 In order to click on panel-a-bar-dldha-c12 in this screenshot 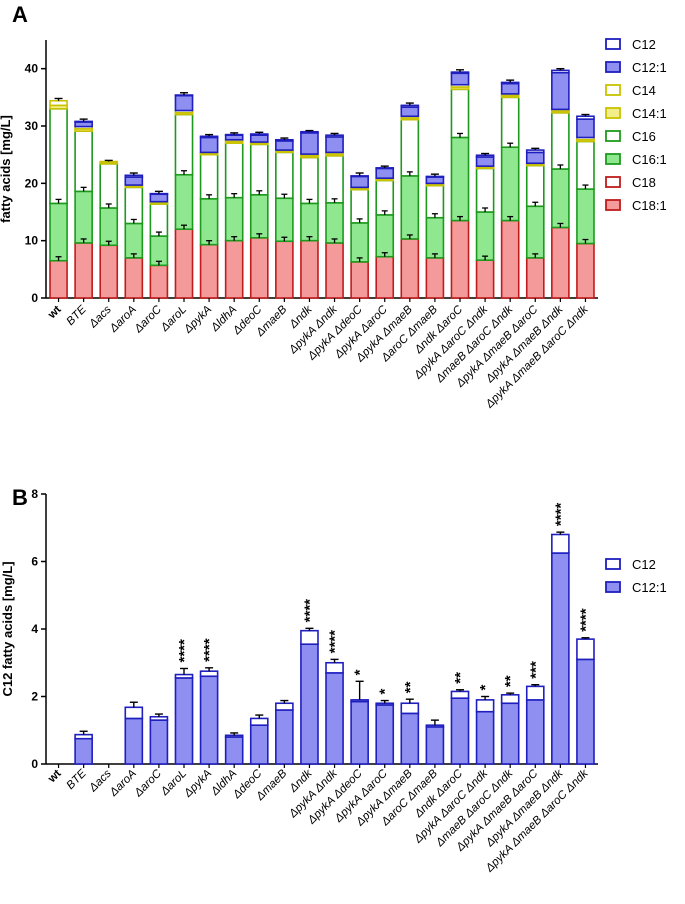, I will do `click(234, 134)`.